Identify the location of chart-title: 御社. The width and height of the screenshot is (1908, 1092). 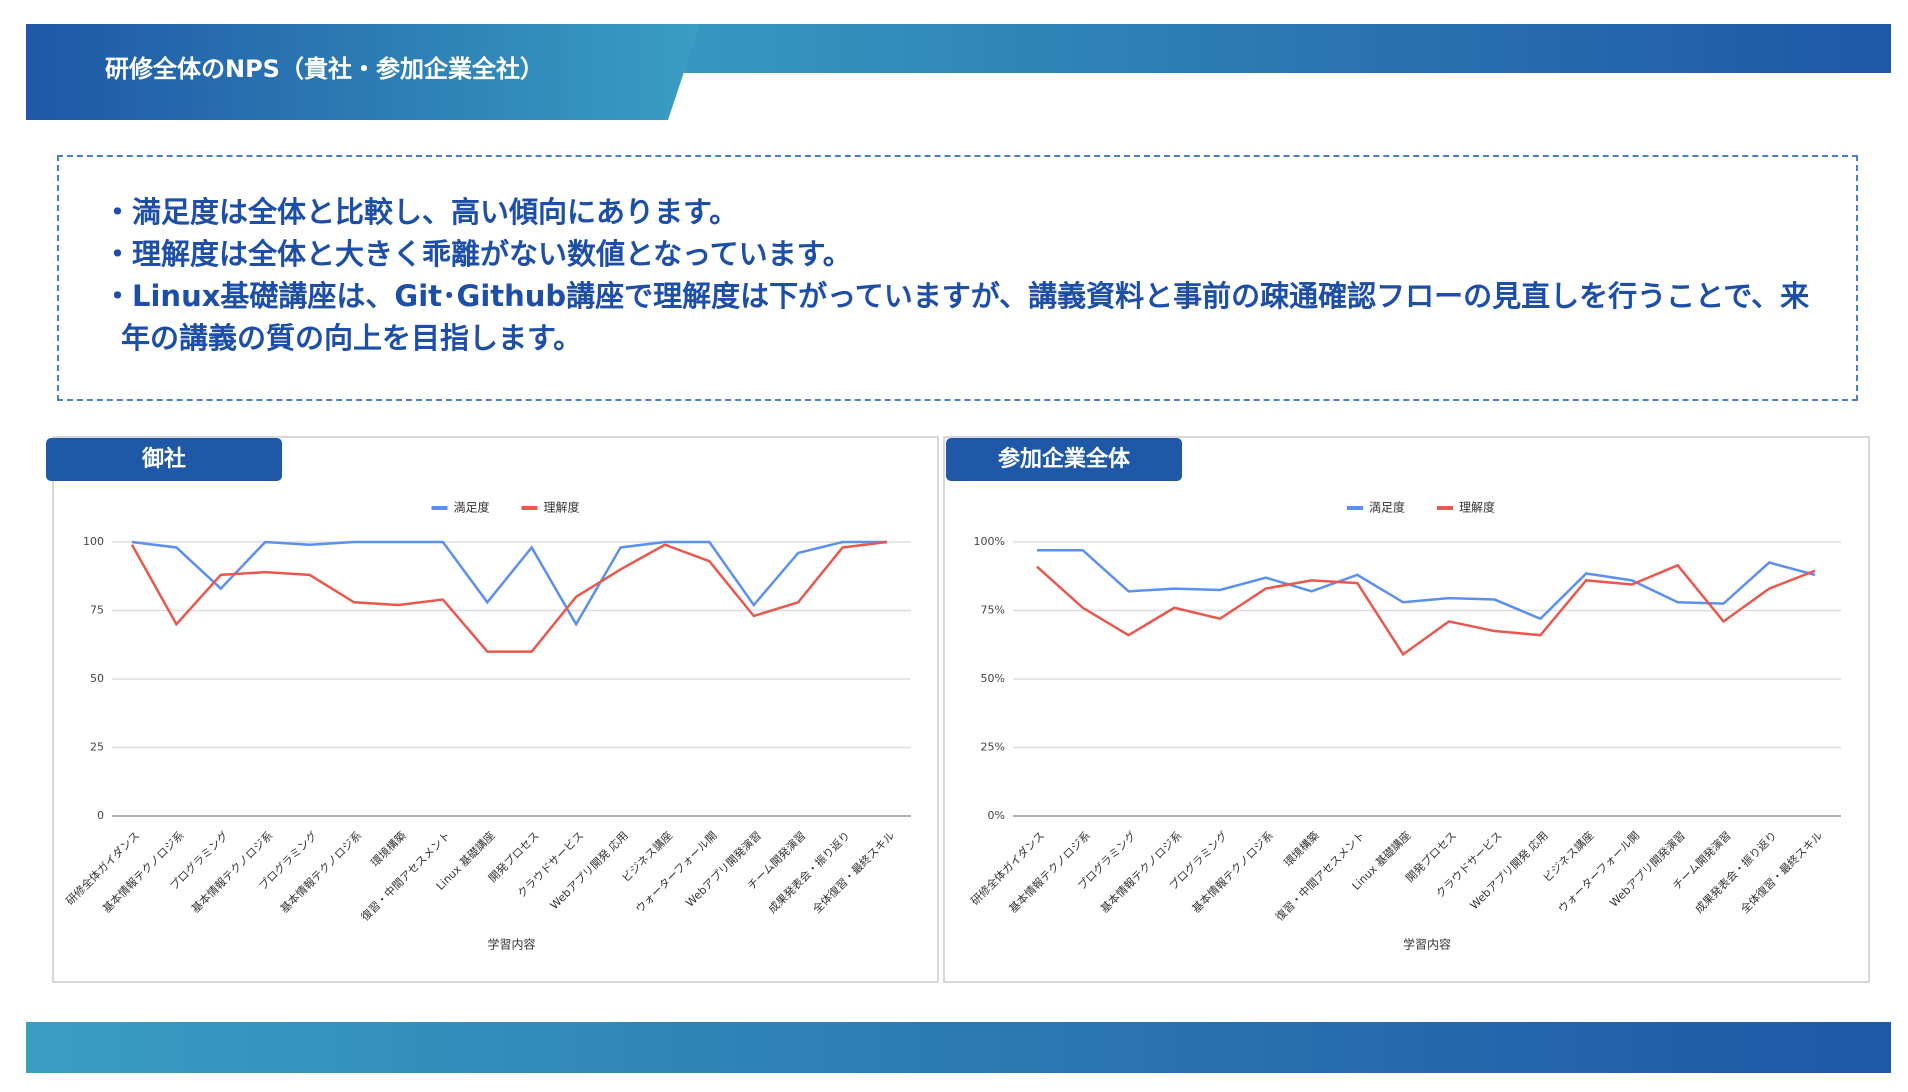
(163, 459).